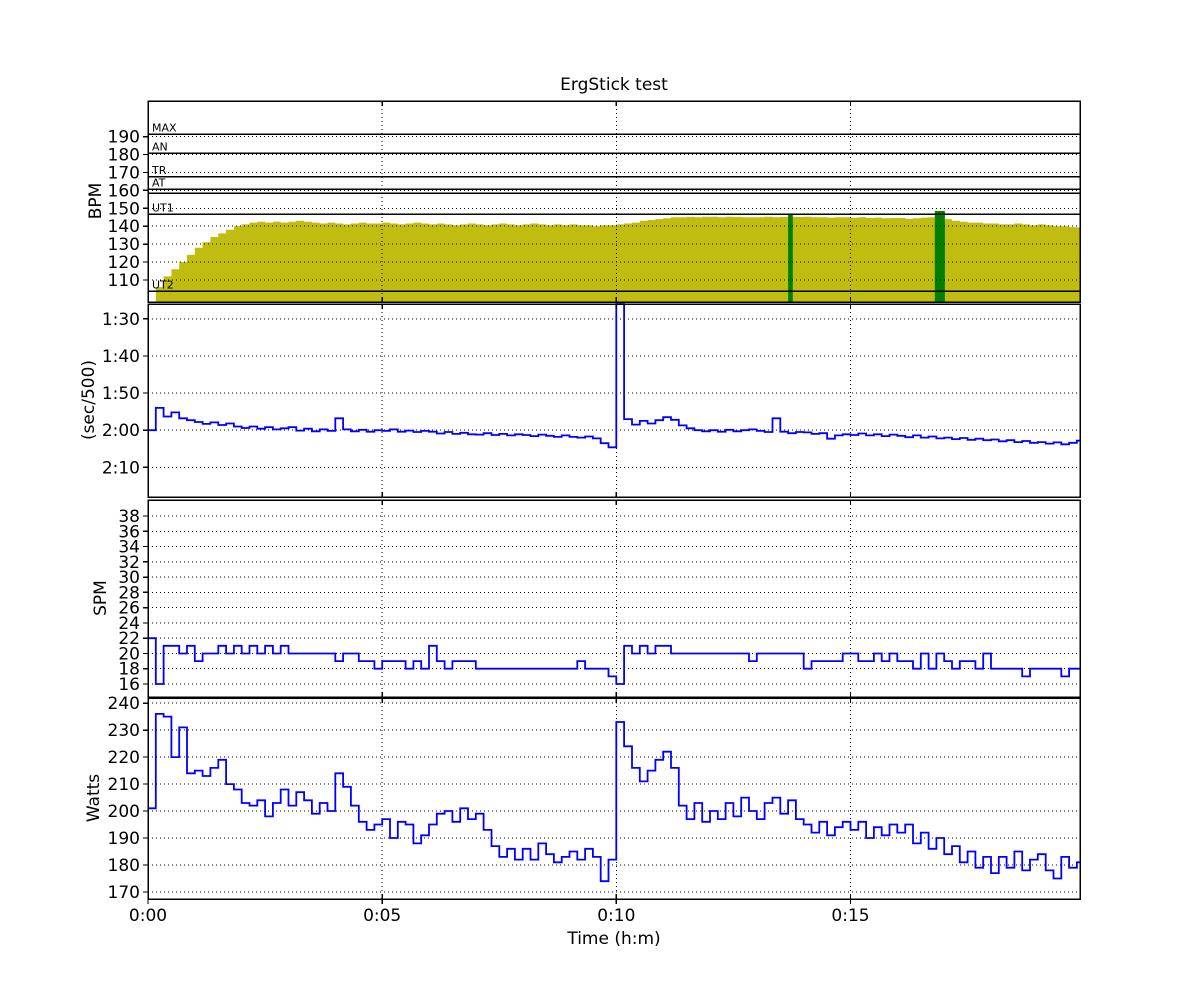 This screenshot has height=1000, width=1200. What do you see at coordinates (124, 704) in the screenshot?
I see `watts-ytick-label: 240` at bounding box center [124, 704].